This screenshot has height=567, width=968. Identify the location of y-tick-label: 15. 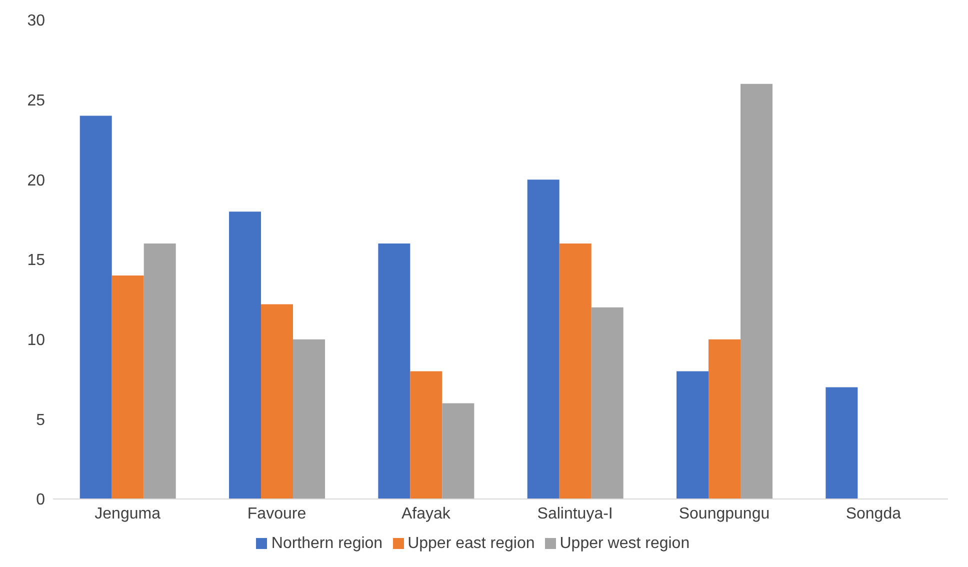
(36, 261).